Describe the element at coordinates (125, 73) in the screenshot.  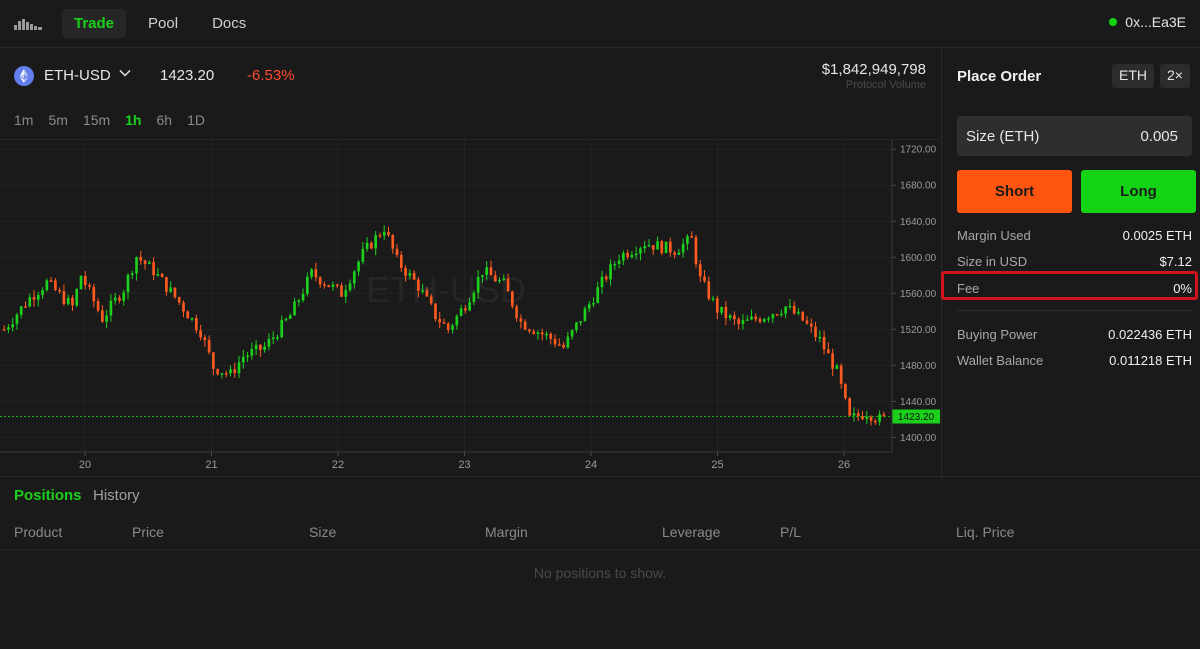
I see `chevron-down-icon` at that location.